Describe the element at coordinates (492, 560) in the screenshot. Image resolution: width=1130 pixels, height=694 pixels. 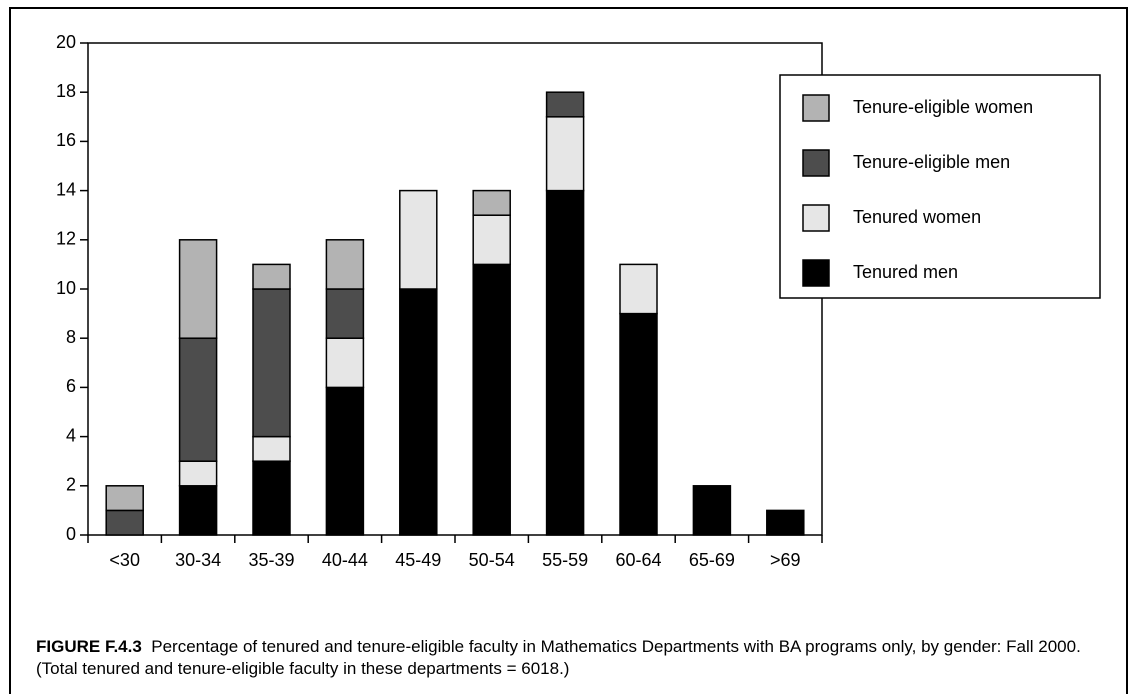
I see `x-tick-label: 50-54` at that location.